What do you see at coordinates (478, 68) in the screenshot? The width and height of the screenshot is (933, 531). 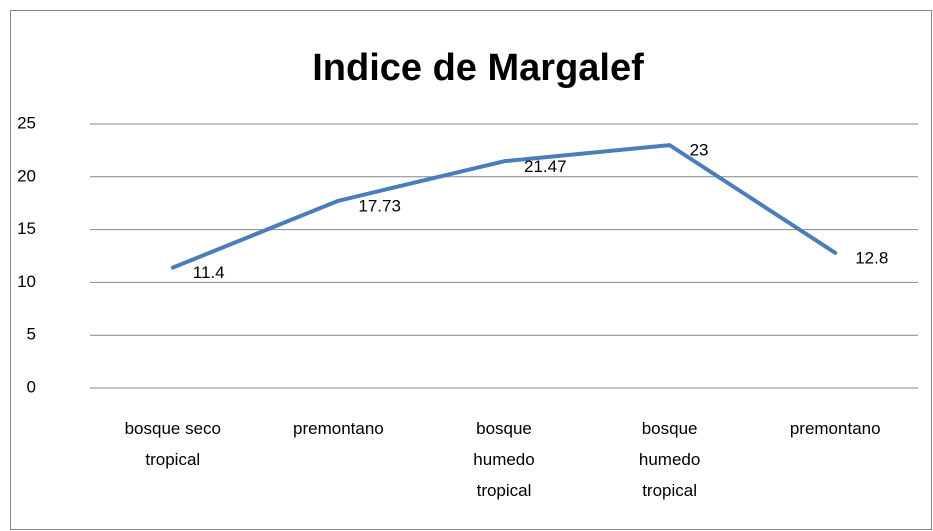 I see `chart-title: Indice de Margalef` at bounding box center [478, 68].